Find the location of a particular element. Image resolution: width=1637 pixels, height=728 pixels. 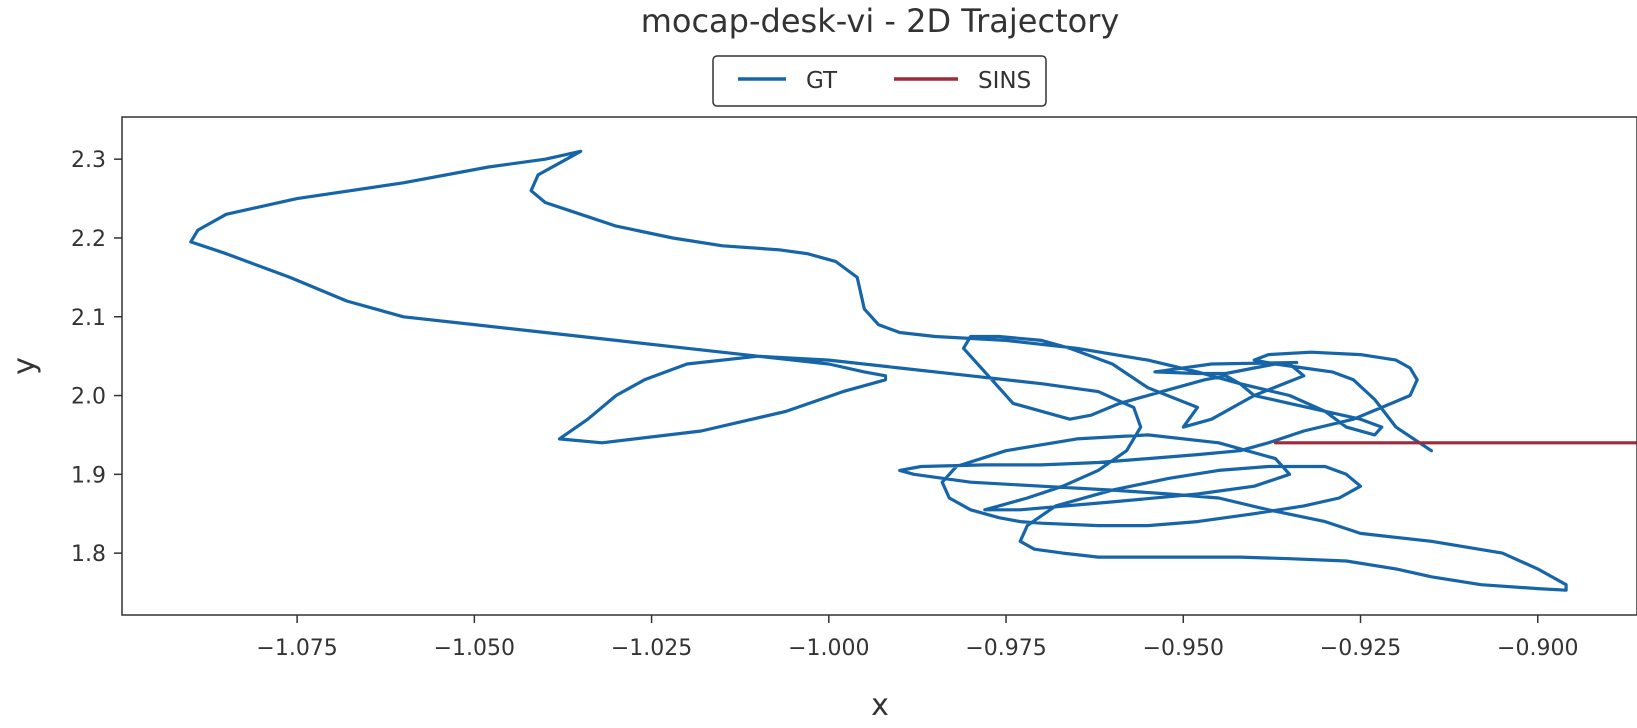

x-tick-label: −1.025 is located at coordinates (651, 648).